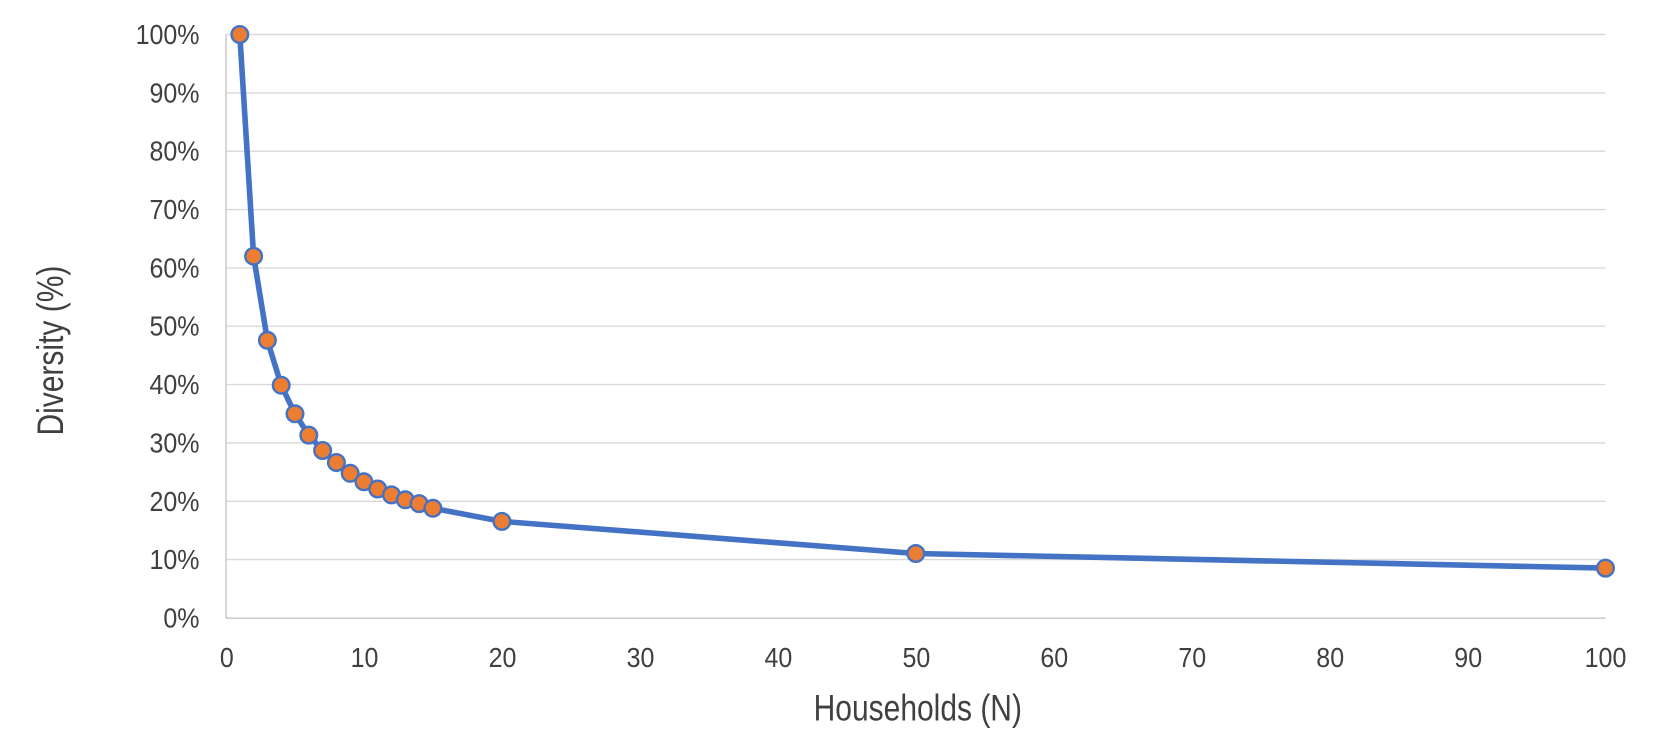  Describe the element at coordinates (1192, 657) in the screenshot. I see `svg-text: 70` at that location.